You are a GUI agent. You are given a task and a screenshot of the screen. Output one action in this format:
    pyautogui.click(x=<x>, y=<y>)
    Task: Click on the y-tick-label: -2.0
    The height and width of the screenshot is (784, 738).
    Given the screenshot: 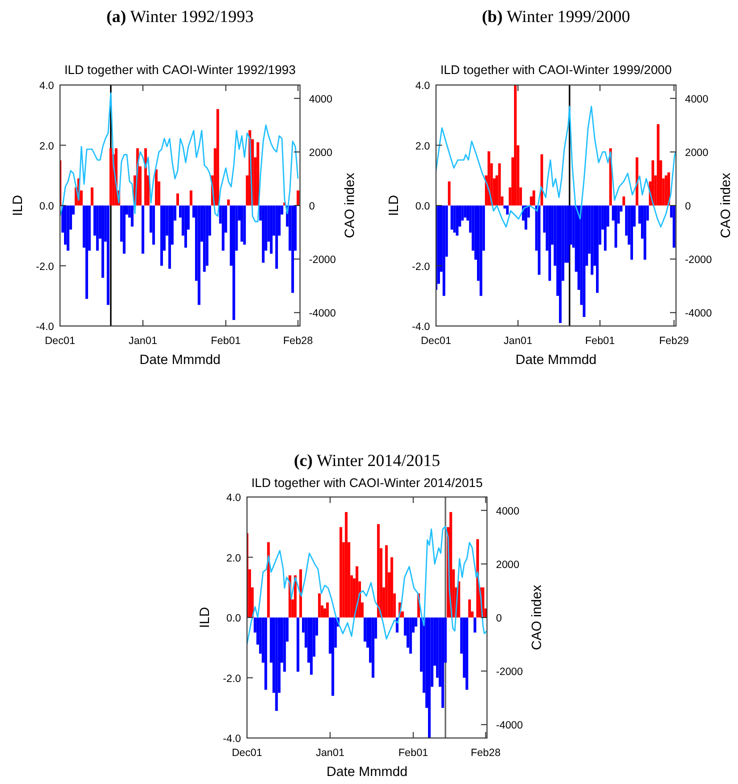 What is the action you would take?
    pyautogui.click(x=232, y=678)
    